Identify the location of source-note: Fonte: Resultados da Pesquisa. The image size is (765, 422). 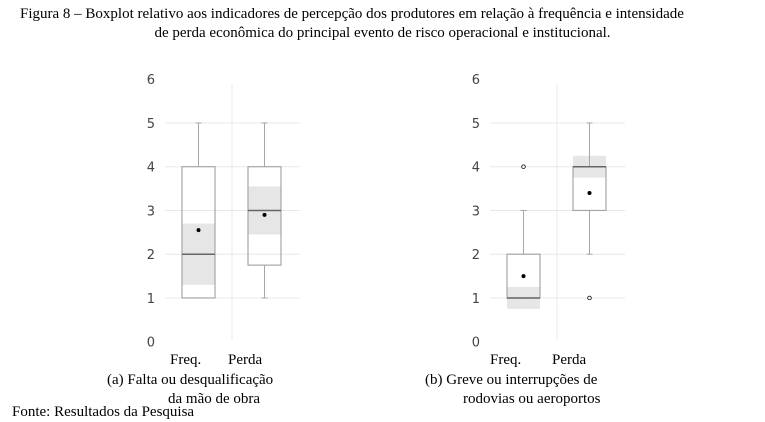
(103, 412).